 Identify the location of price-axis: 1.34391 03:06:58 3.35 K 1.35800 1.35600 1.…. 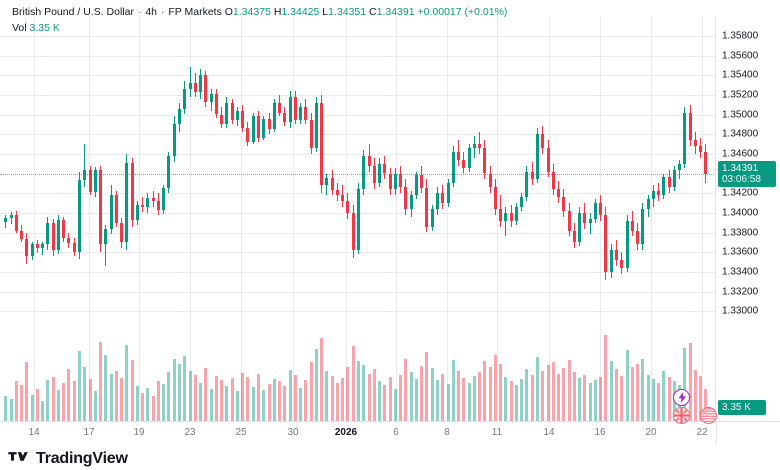
(747, 218).